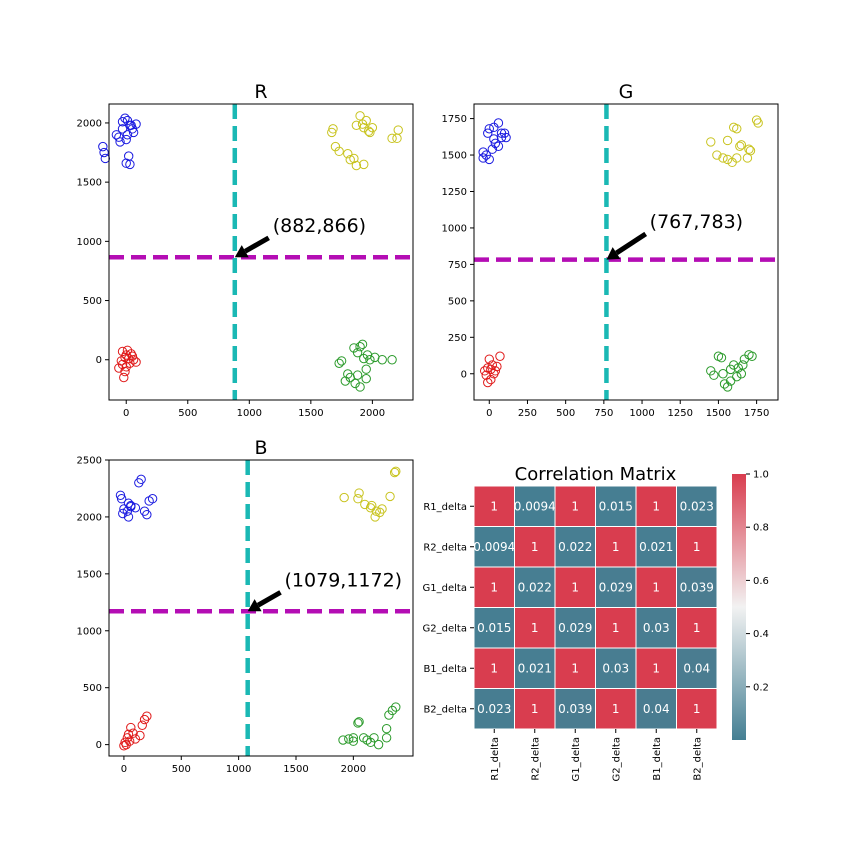 The height and width of the screenshot is (864, 864). I want to click on x-tick-label: 1750, so click(756, 413).